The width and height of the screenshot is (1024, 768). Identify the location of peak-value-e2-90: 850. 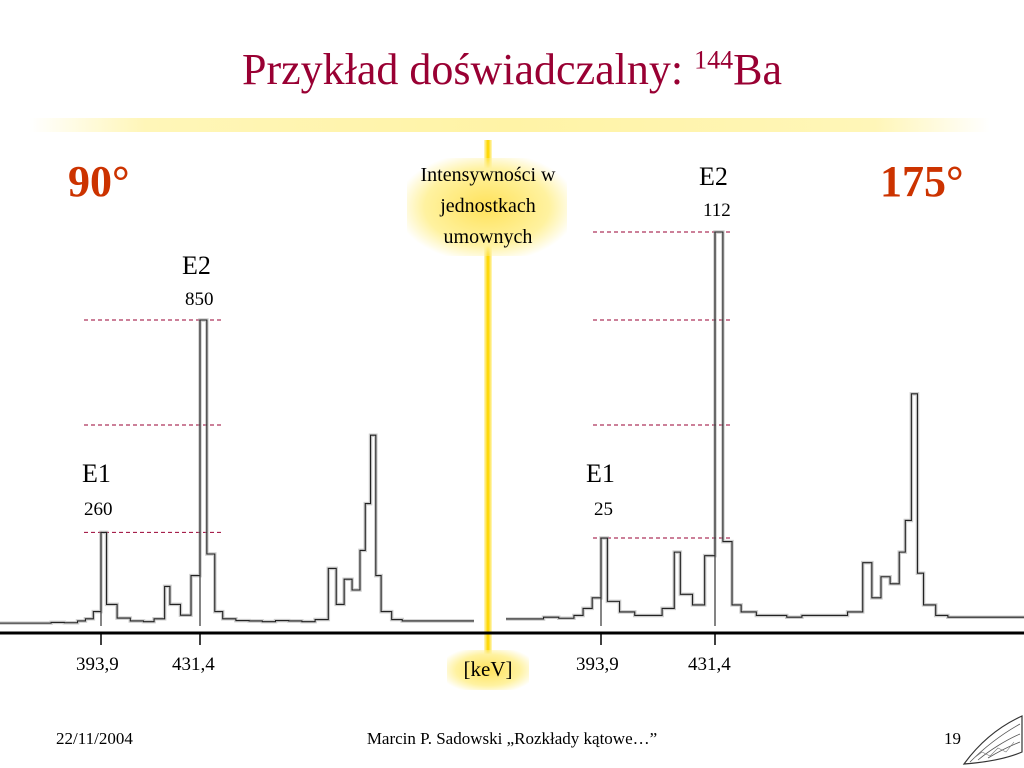
(199, 299).